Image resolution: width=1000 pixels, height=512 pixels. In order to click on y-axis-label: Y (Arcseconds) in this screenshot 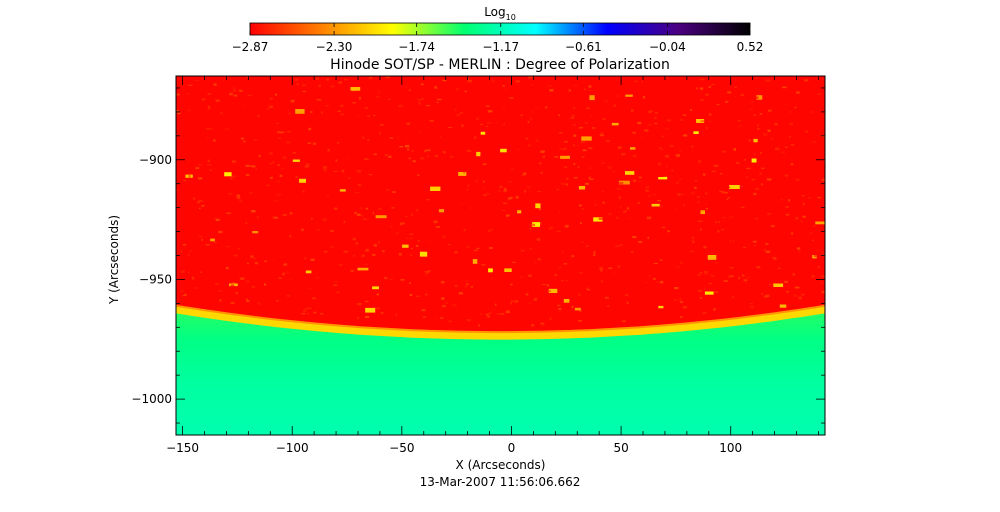, I will do `click(114, 260)`.